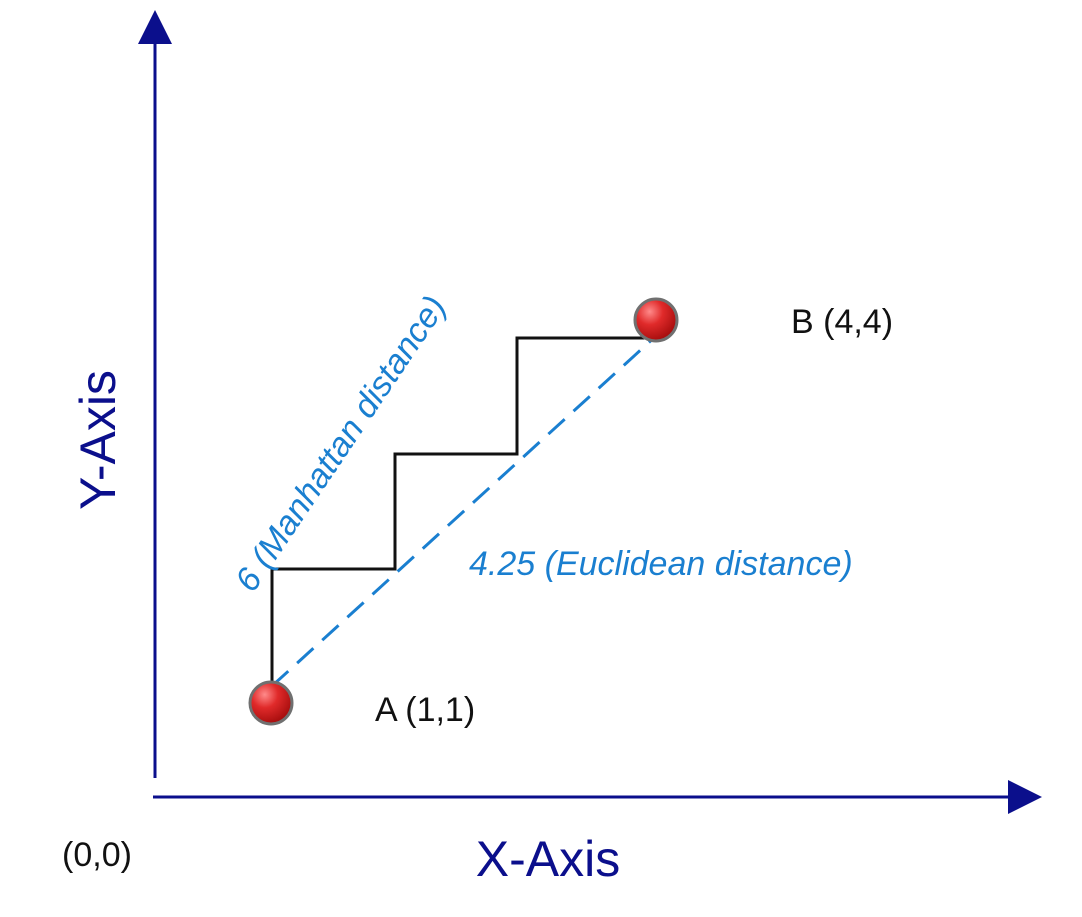 The image size is (1082, 917). I want to click on manhattan-distance-label: 6 (Manhattan distance), so click(341, 444).